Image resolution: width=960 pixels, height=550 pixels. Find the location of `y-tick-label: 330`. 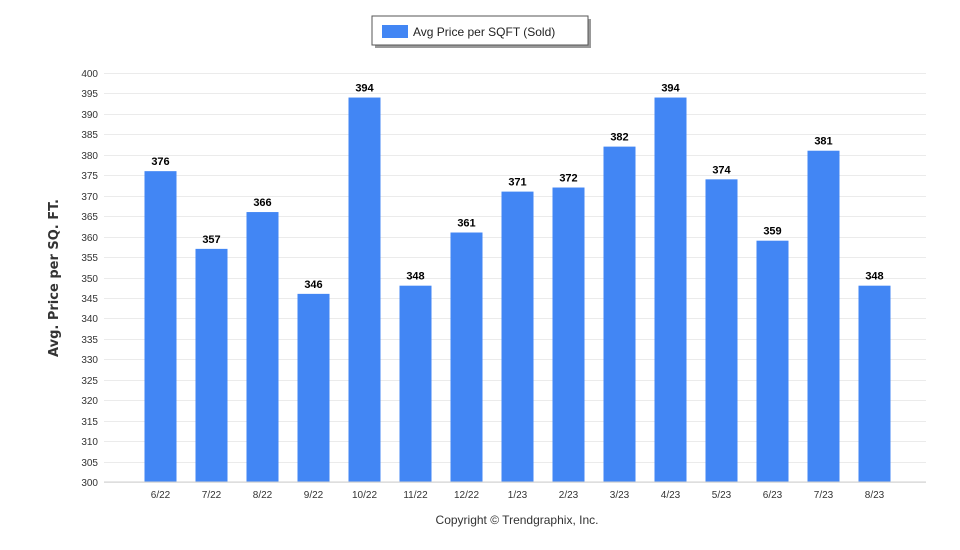

y-tick-label: 330 is located at coordinates (89, 360).